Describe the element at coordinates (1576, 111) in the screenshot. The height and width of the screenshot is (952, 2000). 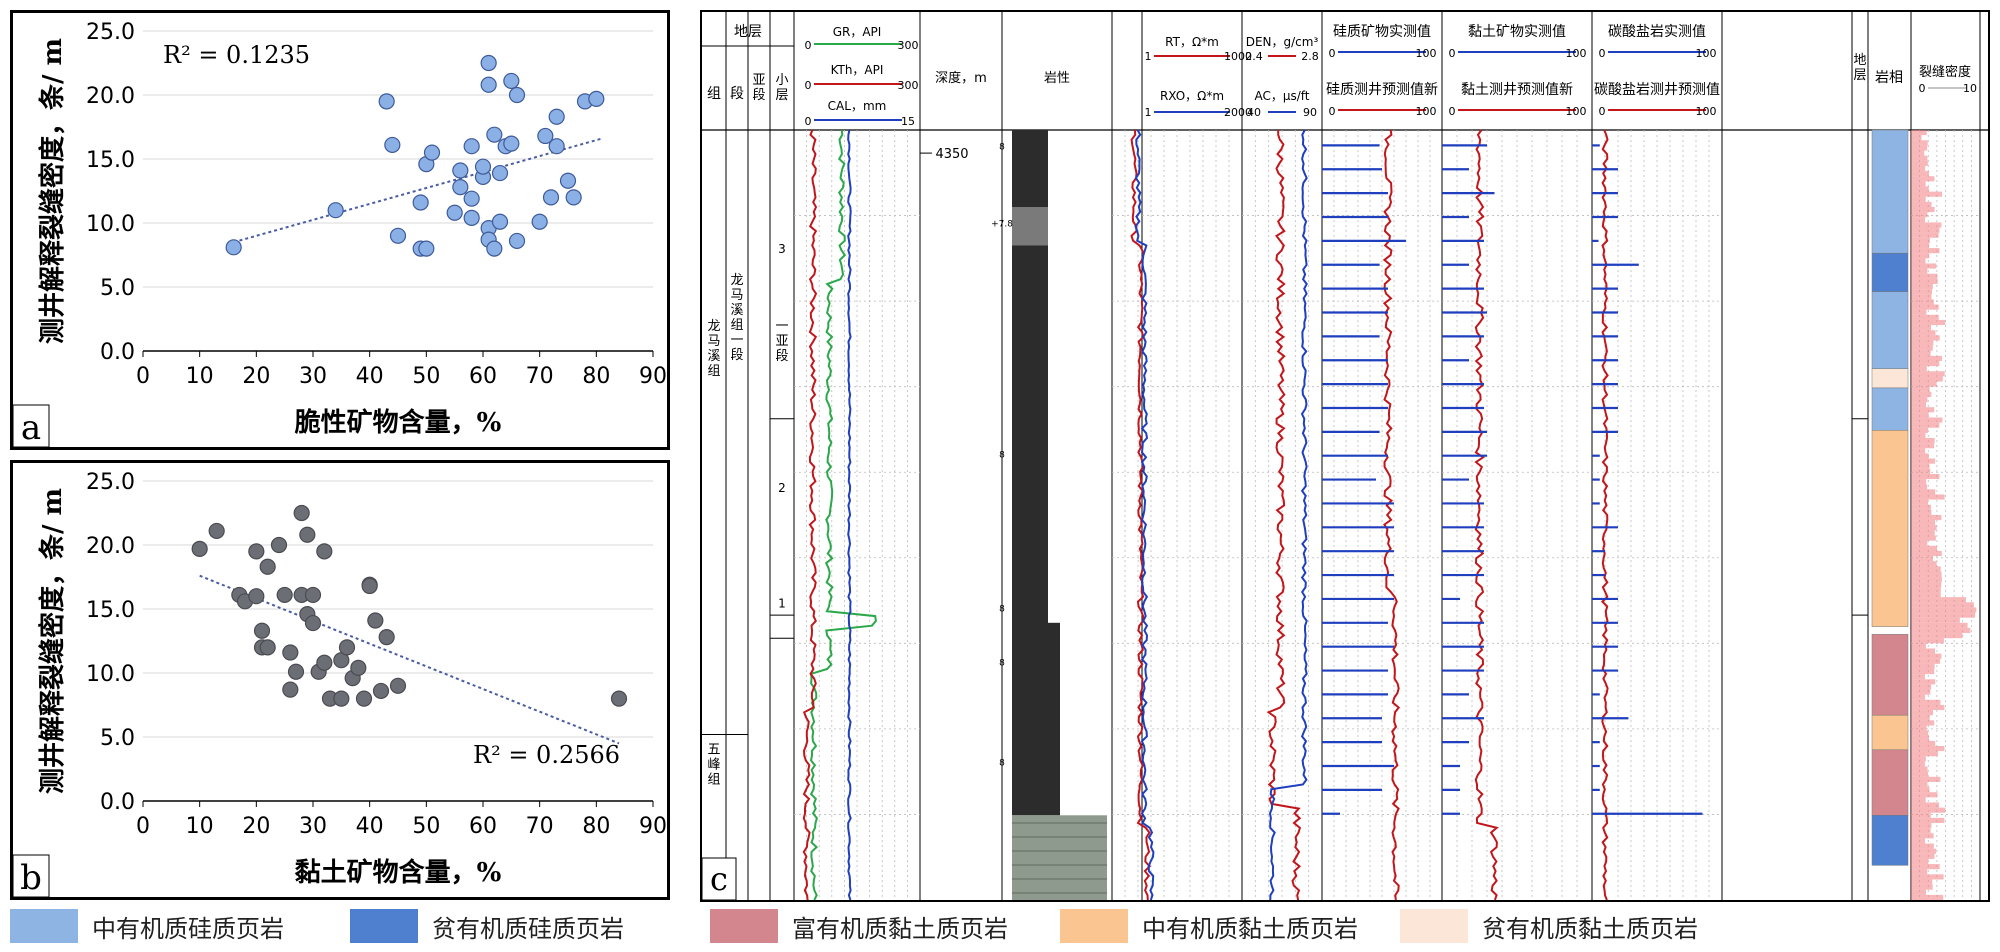
I see `clay-pred-max: 100` at that location.